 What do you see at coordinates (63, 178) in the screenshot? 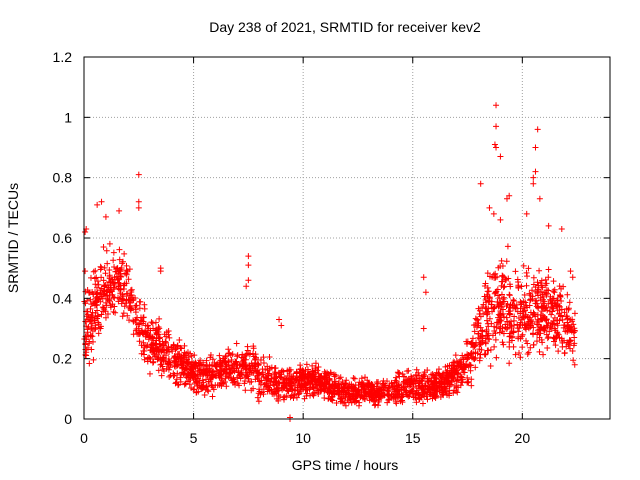
I see `y-tick-label: 0.8` at bounding box center [63, 178].